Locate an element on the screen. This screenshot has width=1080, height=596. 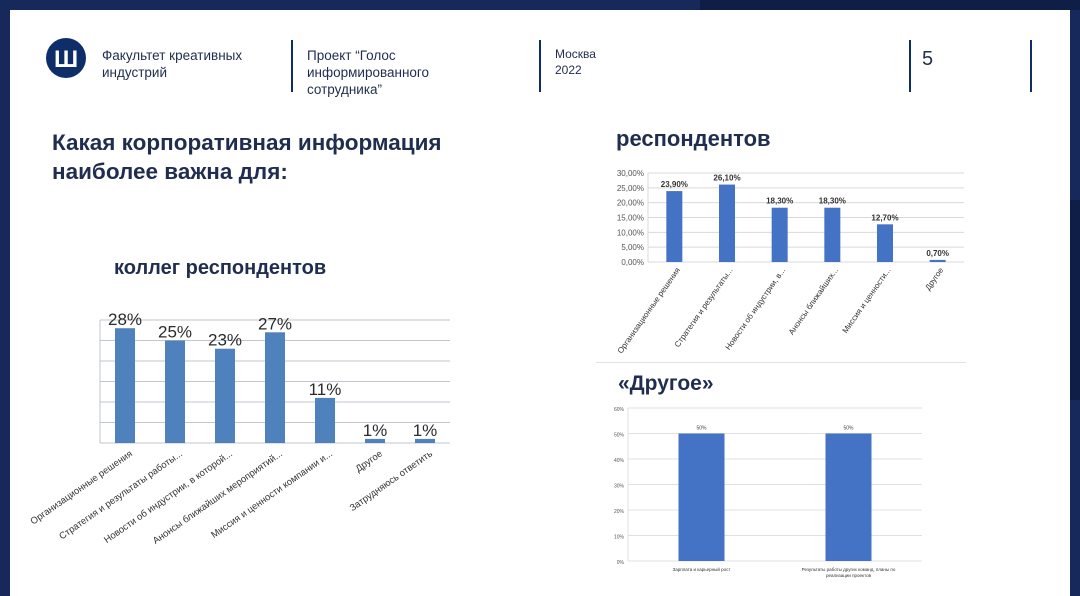
project-line-2: информированного is located at coordinates (368, 72).